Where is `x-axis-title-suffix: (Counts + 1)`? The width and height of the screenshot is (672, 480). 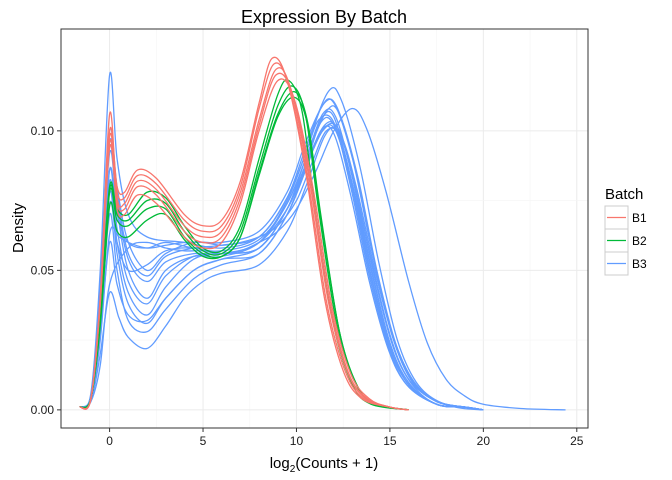
x-axis-title-suffix: (Counts + 1) is located at coordinates (336, 463).